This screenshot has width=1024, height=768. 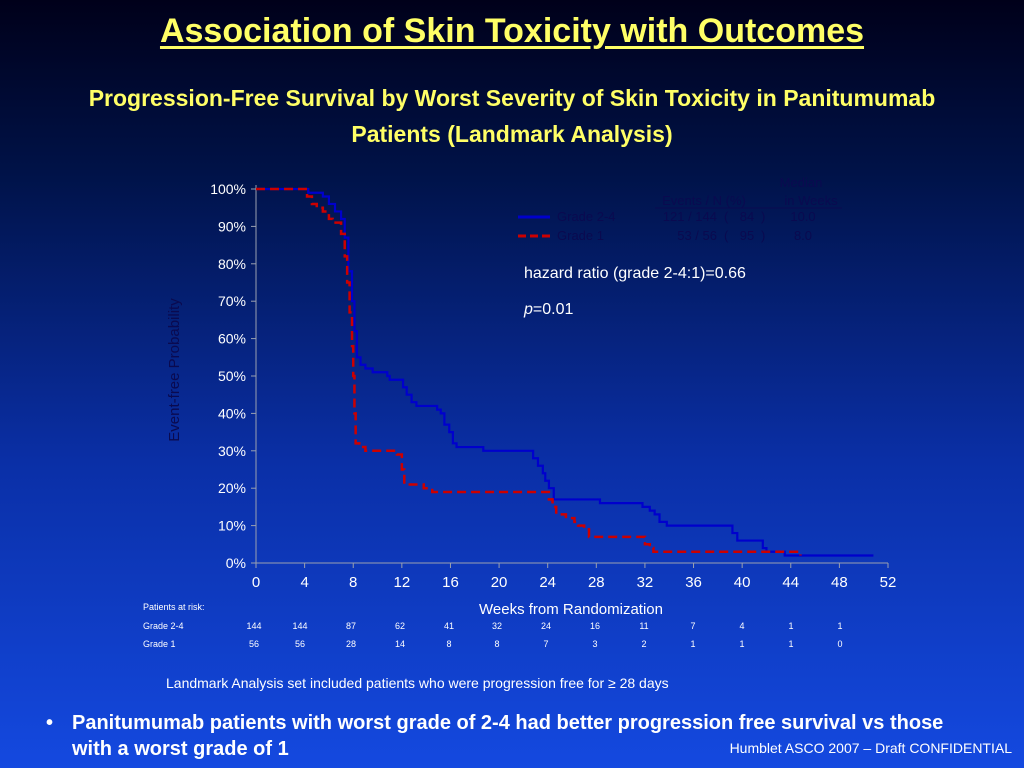 I want to click on hazard-ratio-text: hazard ratio (grade 2-4:1)=0.66, so click(x=635, y=273).